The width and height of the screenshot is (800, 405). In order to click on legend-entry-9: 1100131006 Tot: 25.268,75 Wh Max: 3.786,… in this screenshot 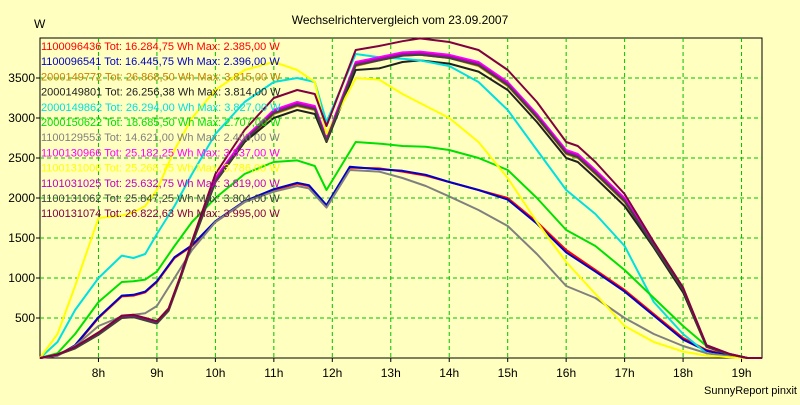, I will do `click(160, 169)`.